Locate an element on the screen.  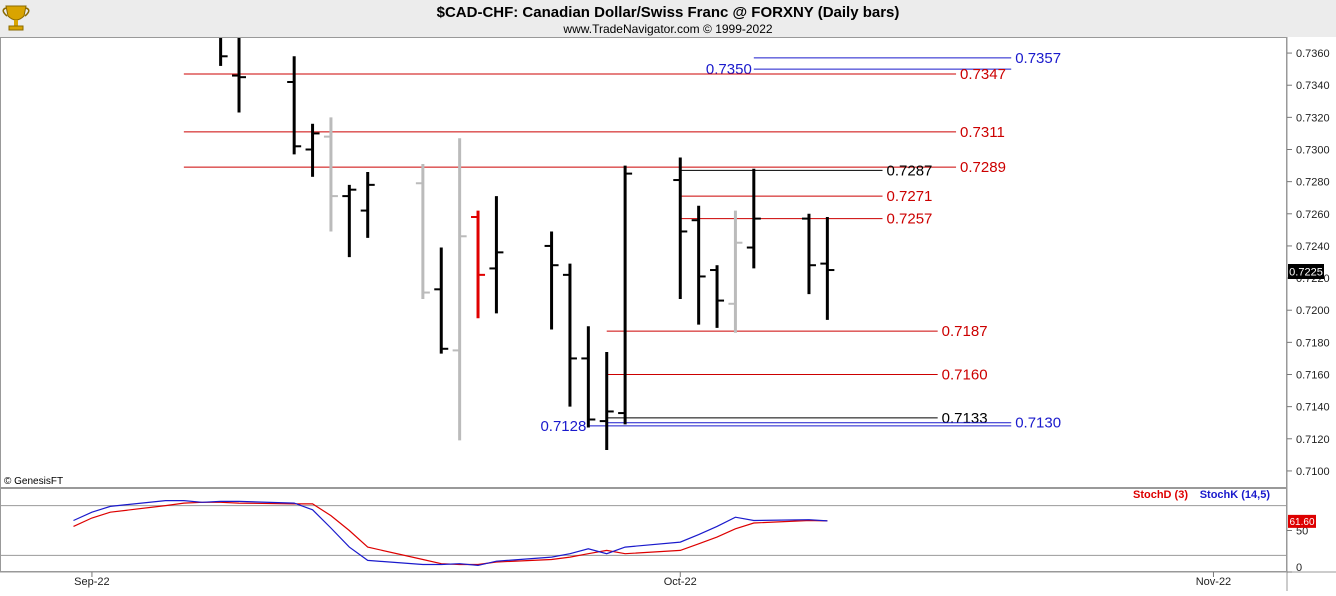
level-label-0.7357: 0.7357 is located at coordinates (1038, 58).